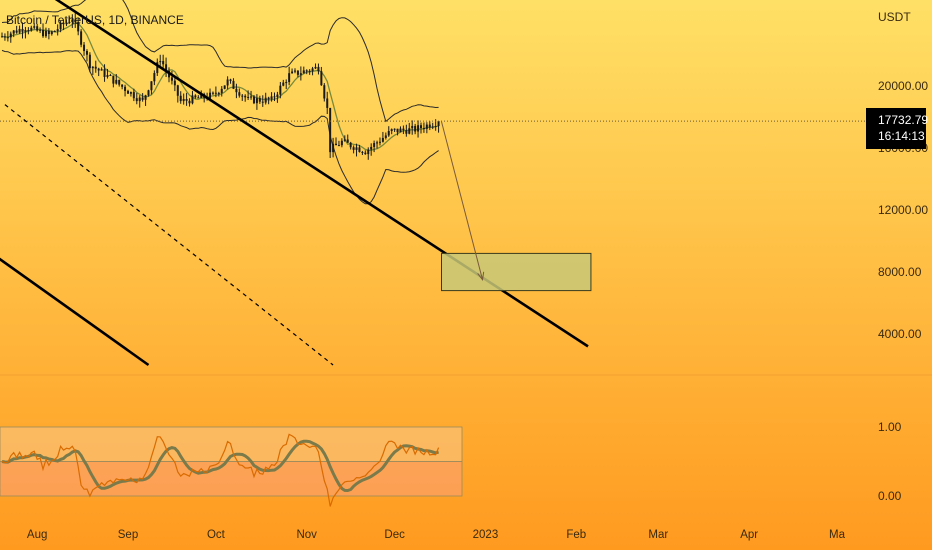  I want to click on time-tick-label: Ma, so click(837, 535).